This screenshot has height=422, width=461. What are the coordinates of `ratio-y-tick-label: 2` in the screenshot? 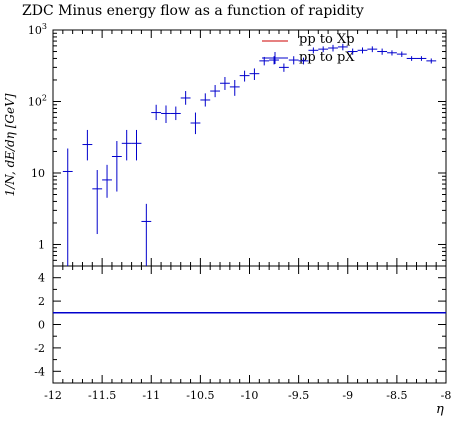 It's located at (41, 301).